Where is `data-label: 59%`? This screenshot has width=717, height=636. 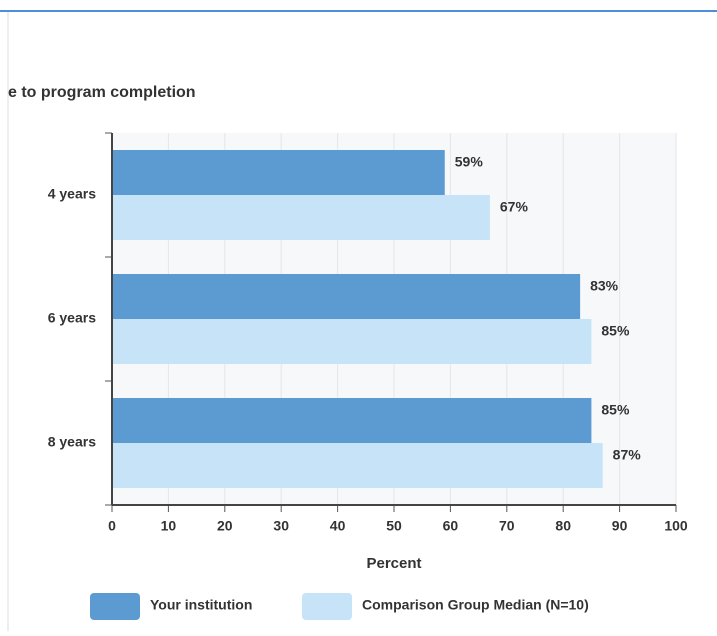 data-label: 59% is located at coordinates (469, 162).